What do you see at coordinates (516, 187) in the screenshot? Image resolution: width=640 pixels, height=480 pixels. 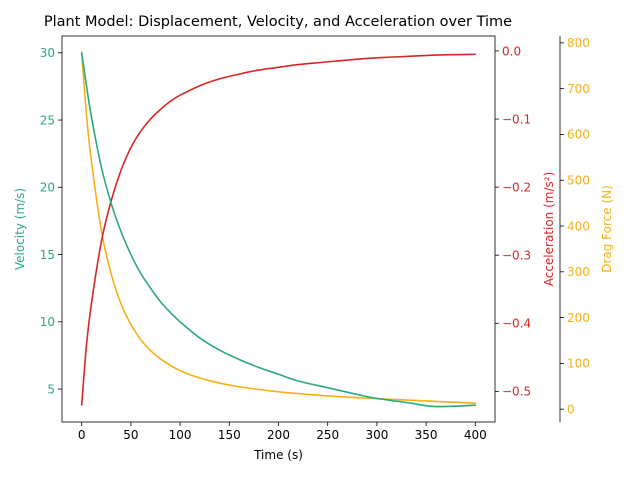 I see `acceleration-tick-label: −0.2` at bounding box center [516, 187].